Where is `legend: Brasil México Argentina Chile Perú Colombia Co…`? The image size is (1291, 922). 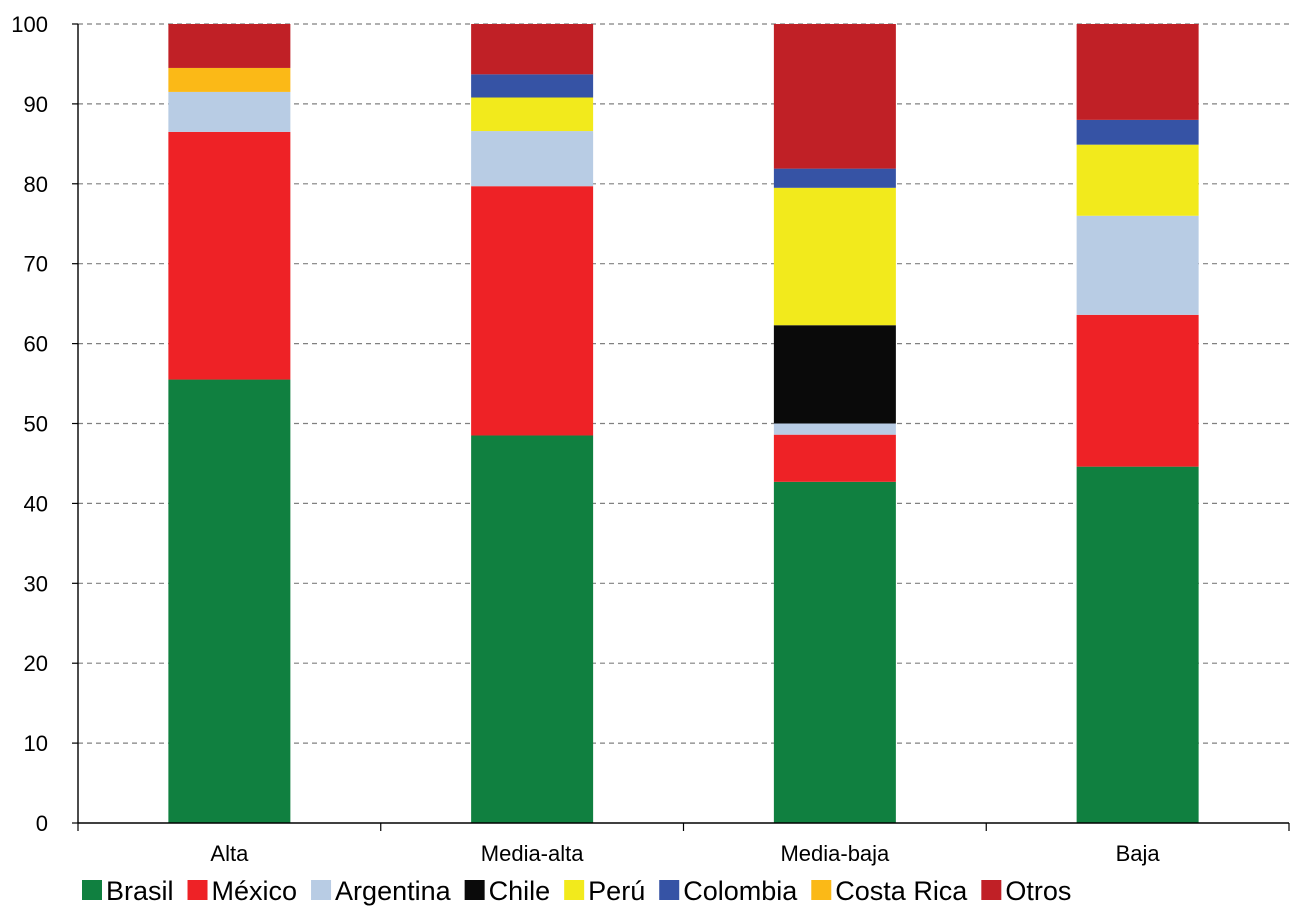
legend: Brasil México Argentina Chile Perú Colombia Co… is located at coordinates (576, 891).